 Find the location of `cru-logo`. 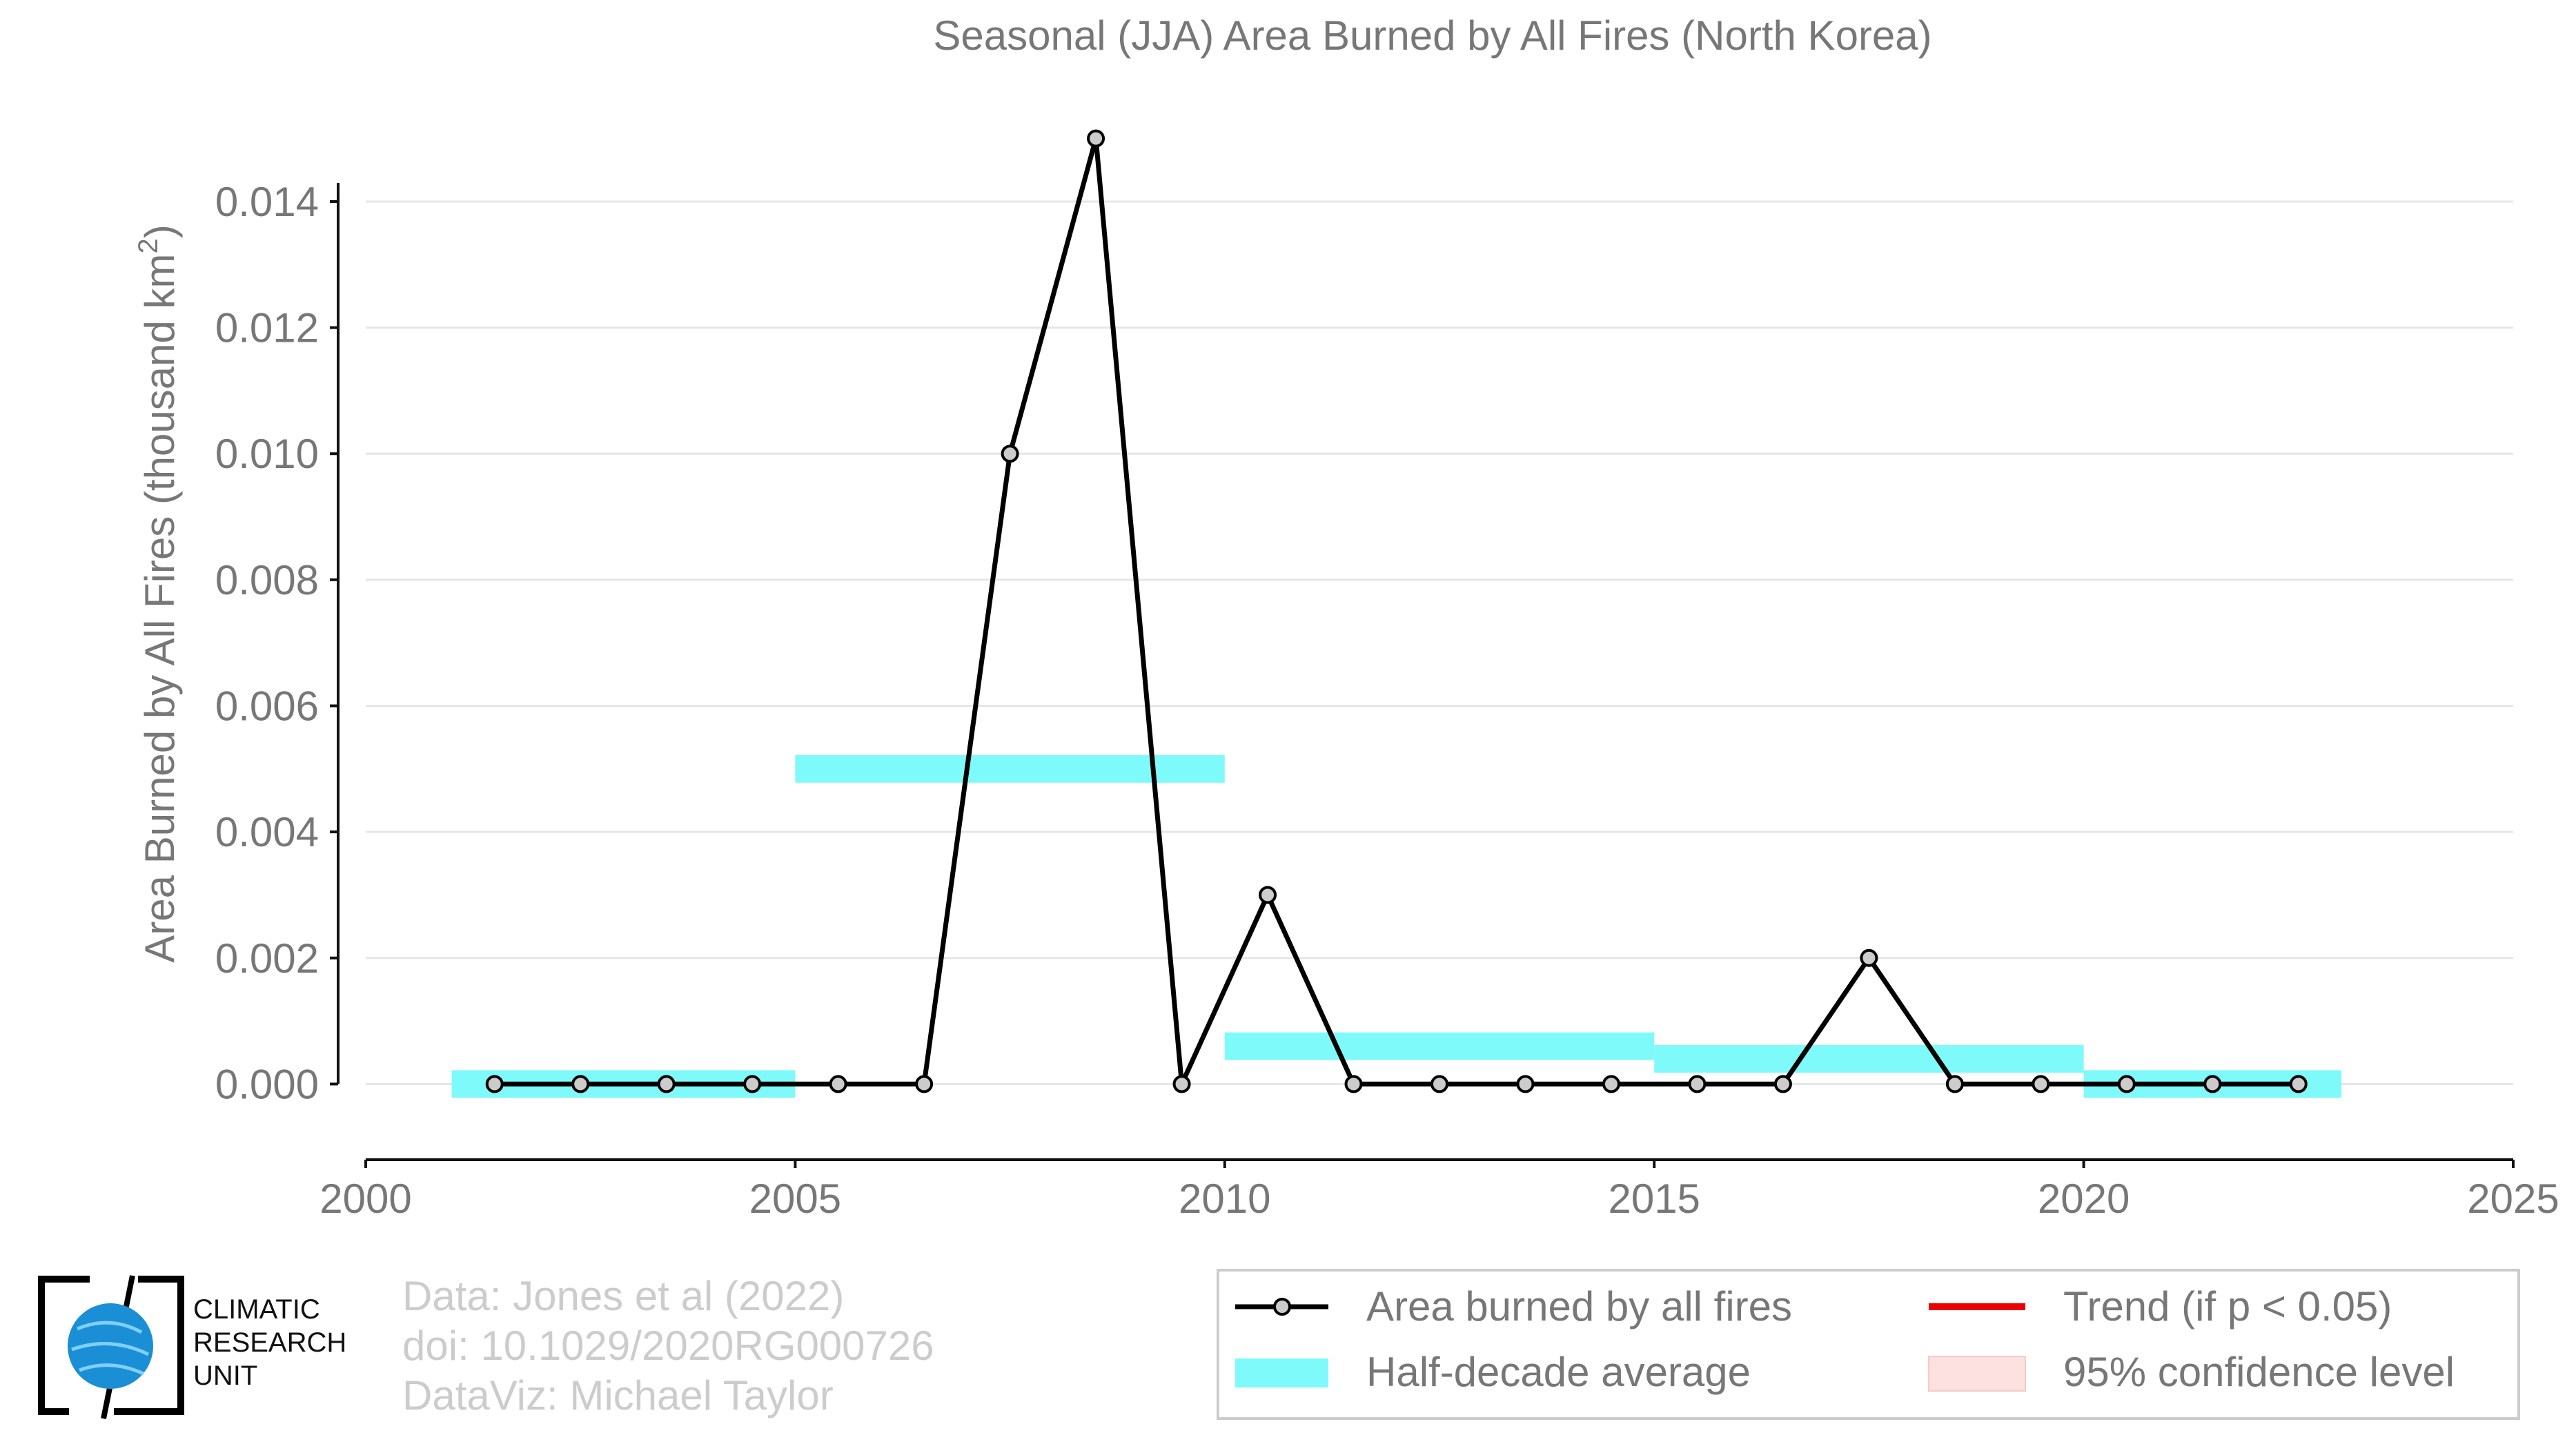

cru-logo is located at coordinates (111, 1347).